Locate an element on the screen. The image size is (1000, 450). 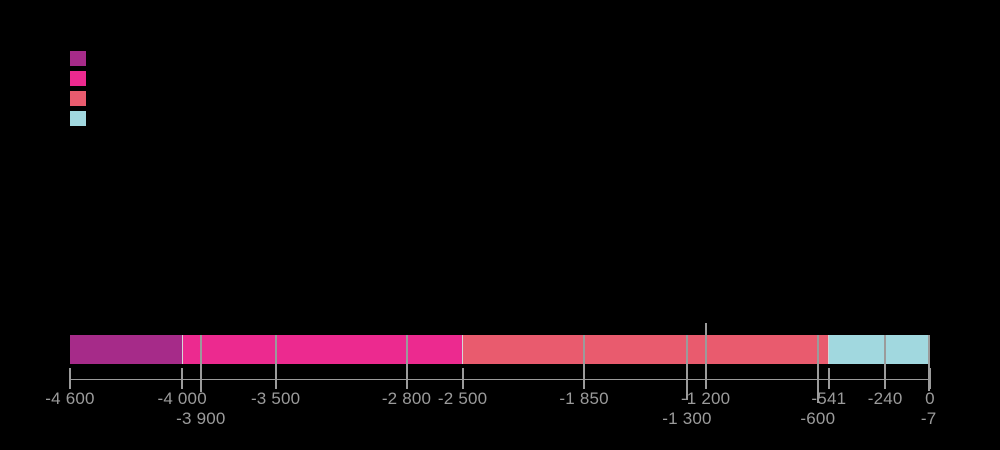
segment-separator--2500 is located at coordinates (463, 349).